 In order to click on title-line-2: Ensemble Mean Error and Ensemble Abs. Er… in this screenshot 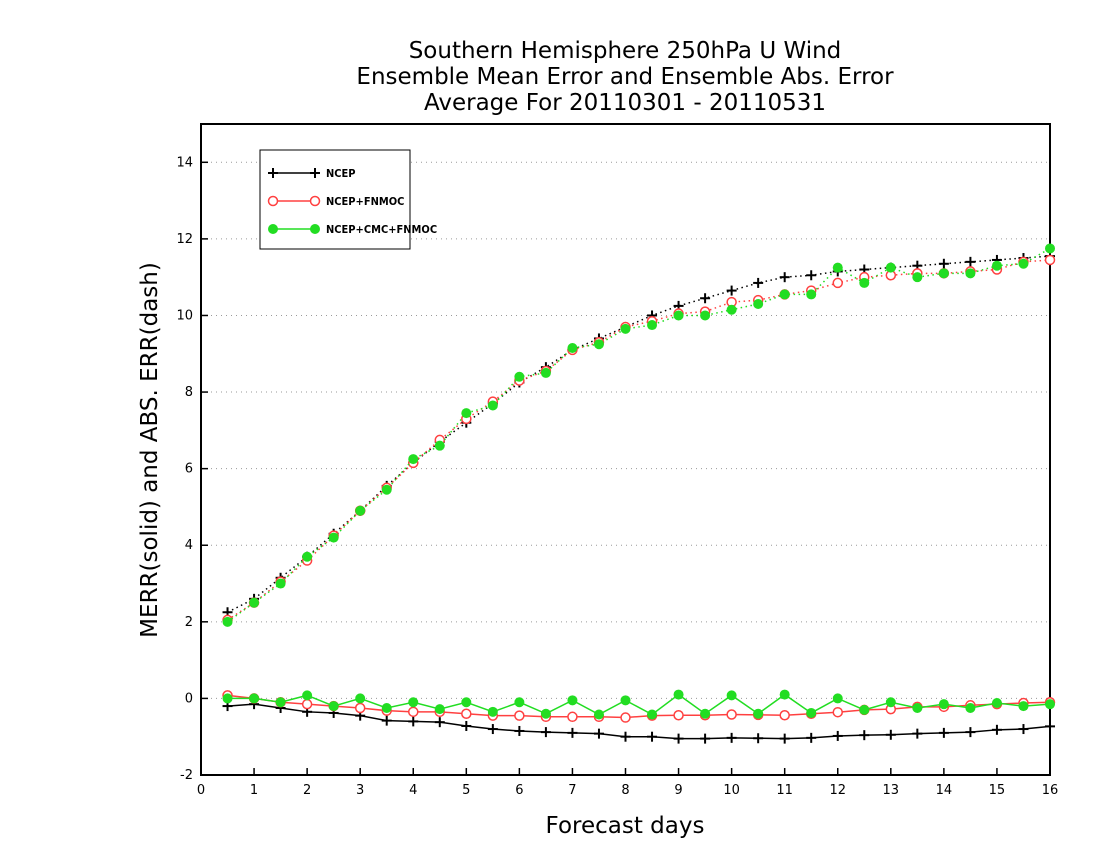, I will do `click(625, 77)`.